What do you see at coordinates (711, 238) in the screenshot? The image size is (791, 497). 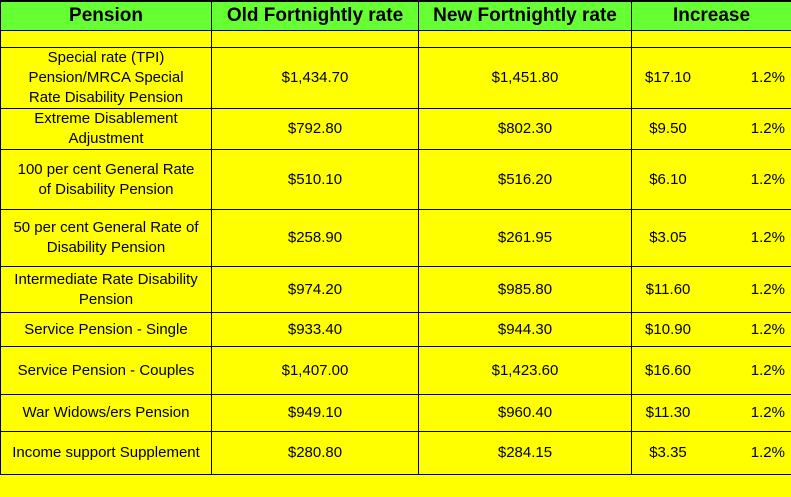 I see `increase-cell: $3.05 1.2%` at bounding box center [711, 238].